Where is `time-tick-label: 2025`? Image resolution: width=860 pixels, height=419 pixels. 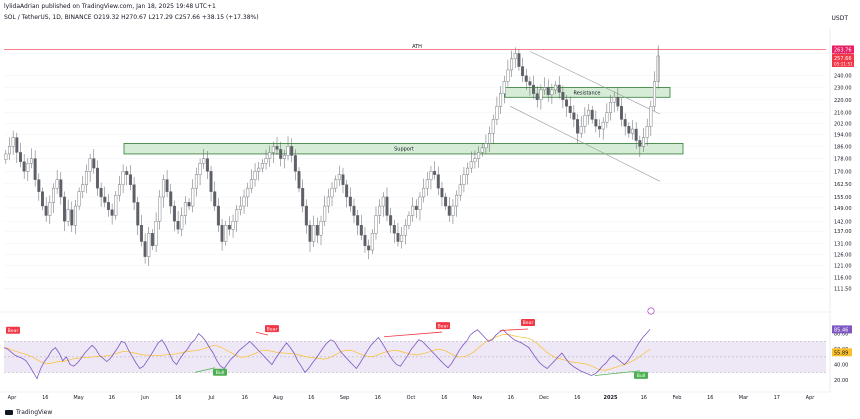
time-tick-label: 2025 is located at coordinates (611, 398).